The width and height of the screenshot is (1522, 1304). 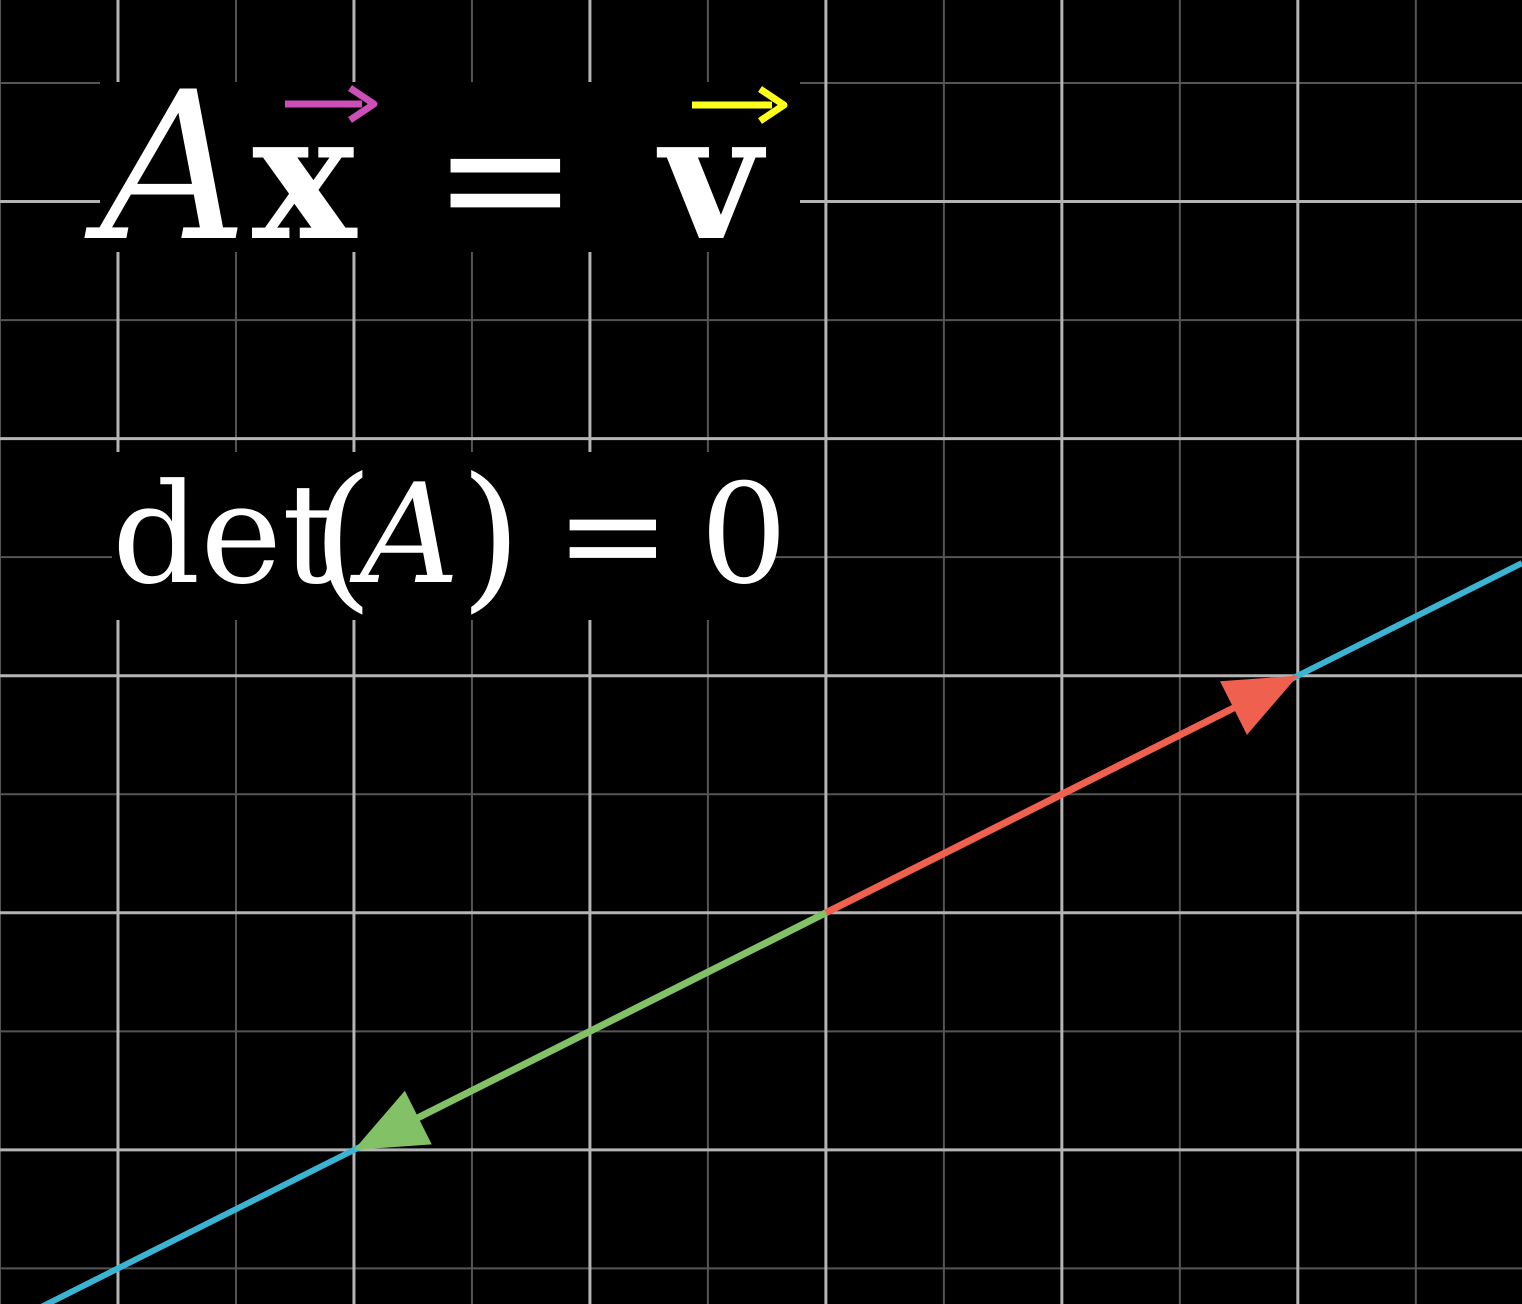 What do you see at coordinates (166, 168) in the screenshot?
I see `matrix-a-label: A` at bounding box center [166, 168].